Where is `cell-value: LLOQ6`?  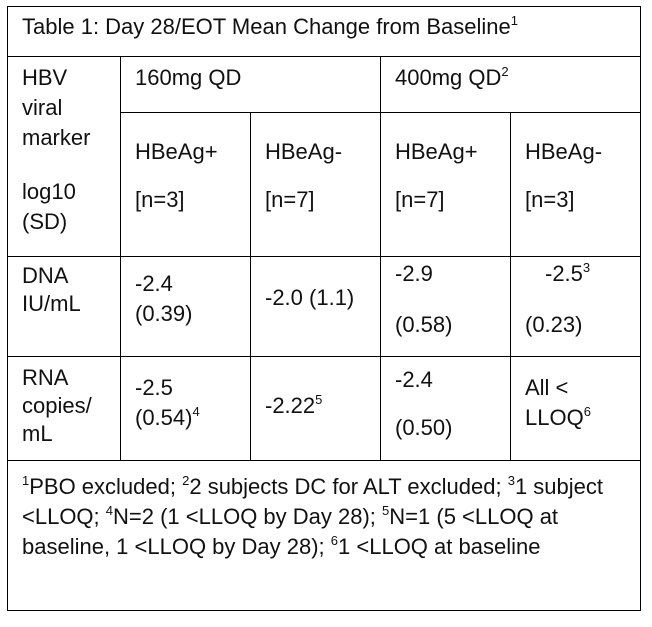
cell-value: LLOQ6 is located at coordinates (558, 416).